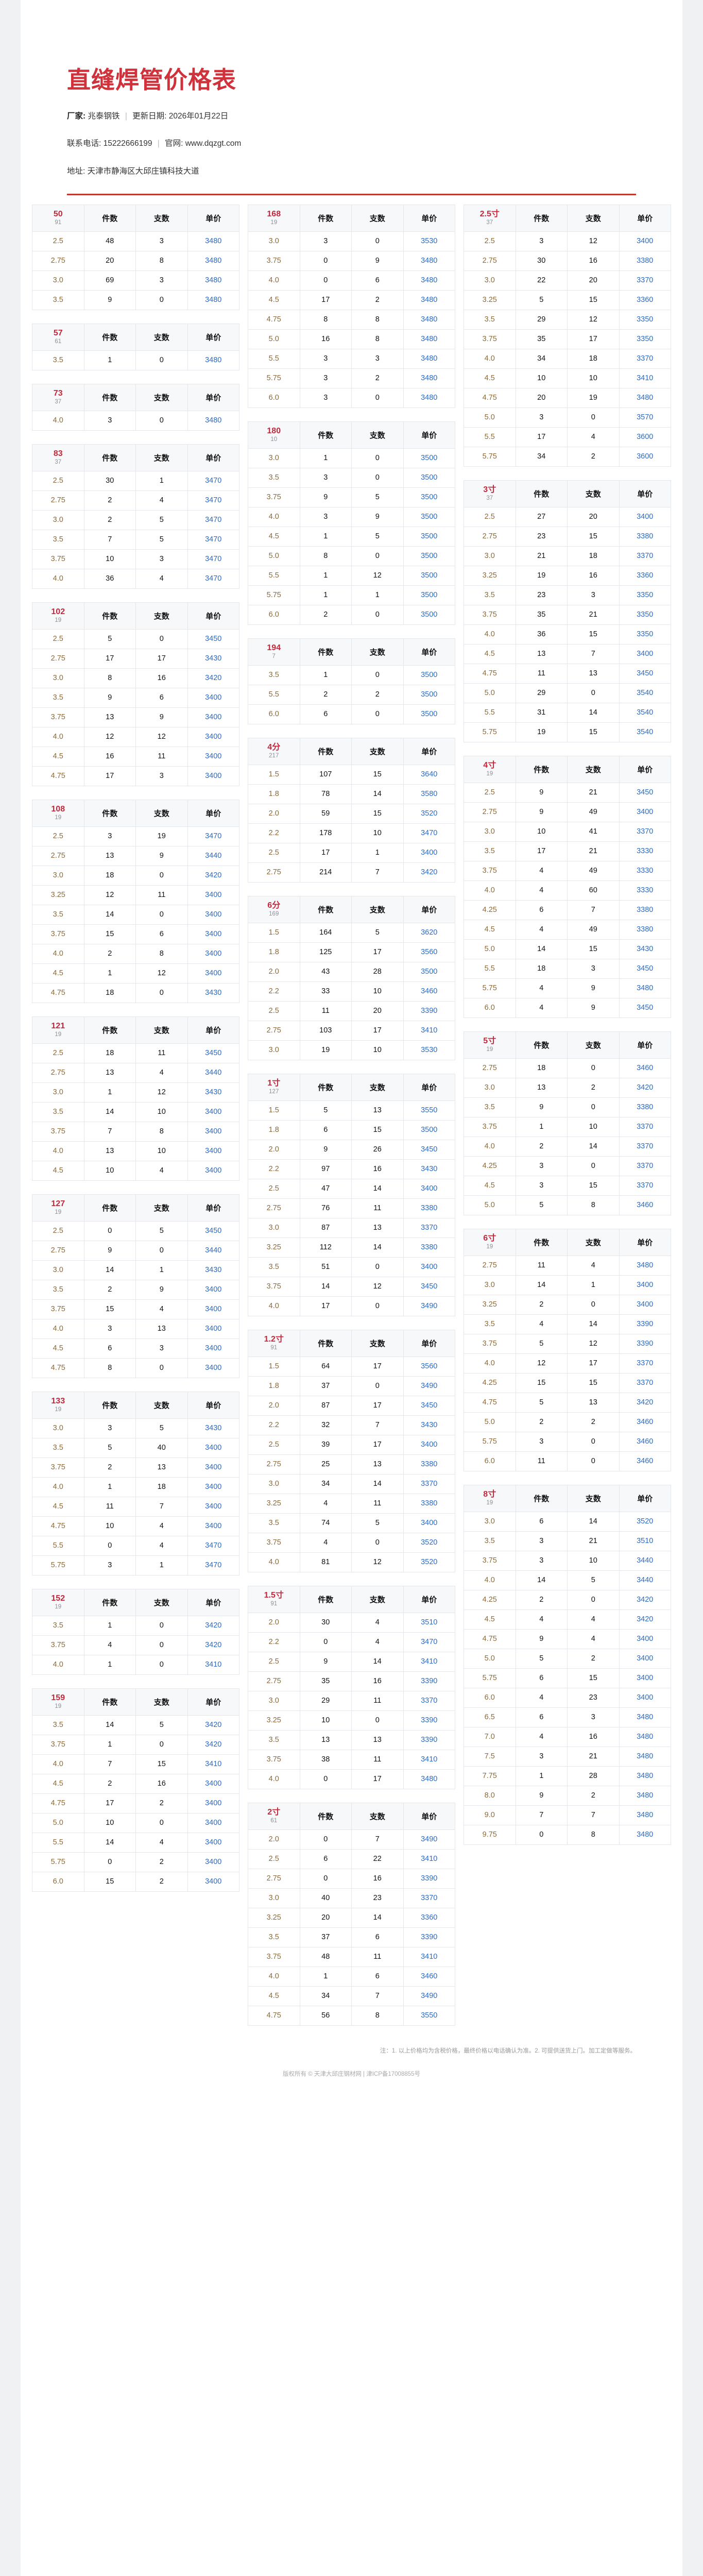  I want to click on spec-subcount: 19, so click(58, 1034).